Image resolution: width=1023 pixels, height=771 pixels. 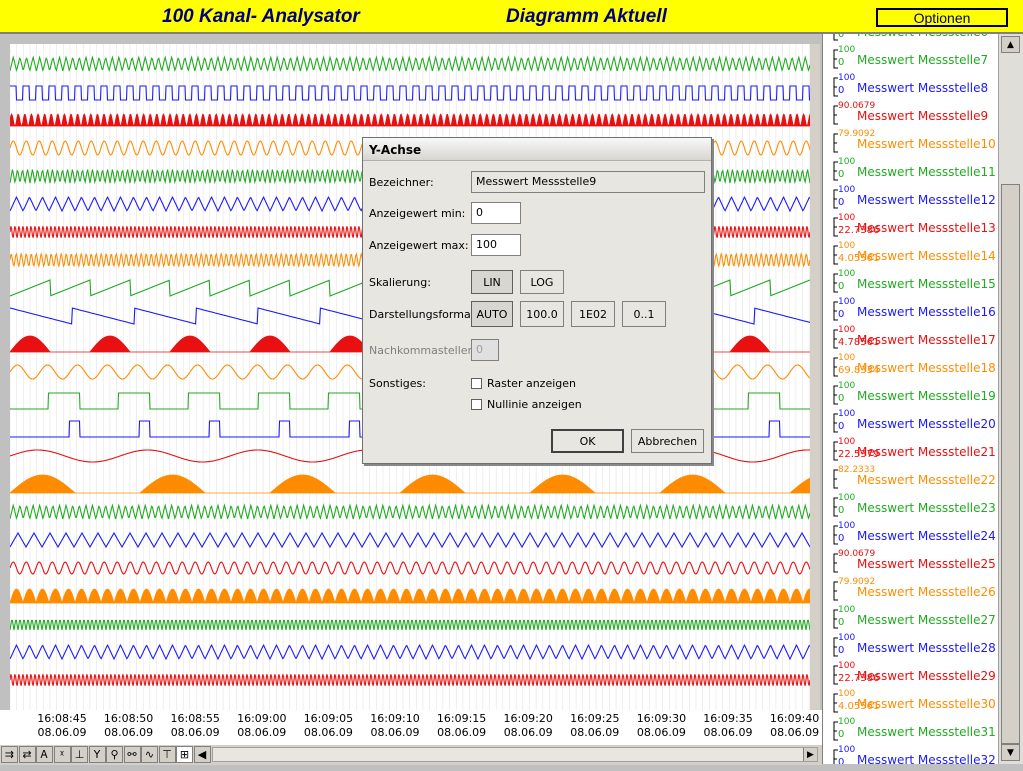 What do you see at coordinates (485, 350) in the screenshot?
I see `decimals-input: 0` at bounding box center [485, 350].